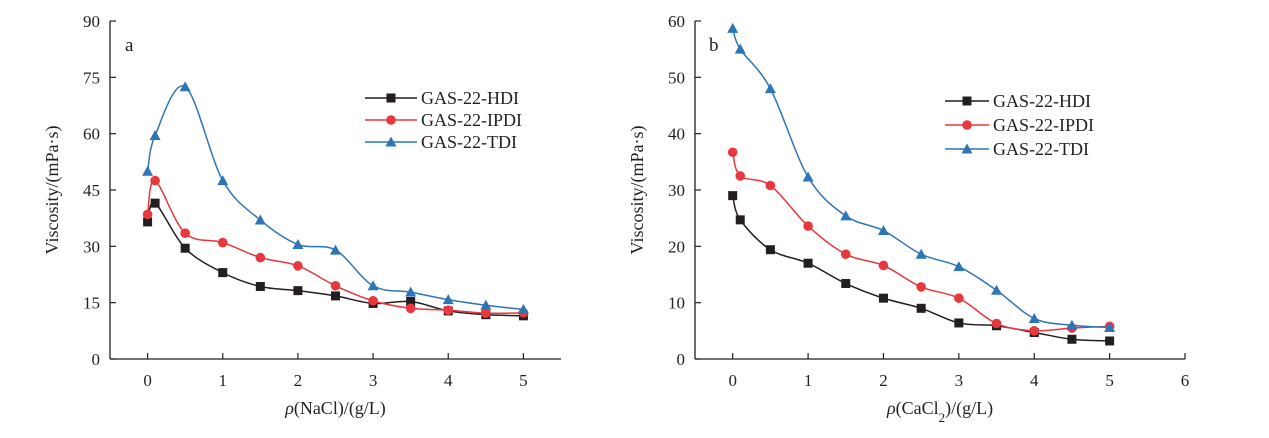 Image resolution: width=1269 pixels, height=438 pixels. I want to click on legend: GAS-22-HDI GAS-22-IPDI GAS-22-TDI, so click(1019, 125).